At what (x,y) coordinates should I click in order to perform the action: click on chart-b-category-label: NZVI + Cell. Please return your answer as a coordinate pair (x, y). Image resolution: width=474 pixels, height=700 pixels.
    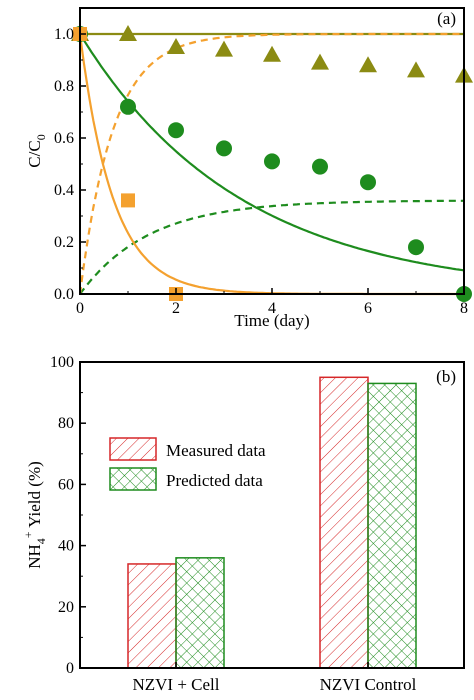
    Looking at the image, I should click on (175, 684).